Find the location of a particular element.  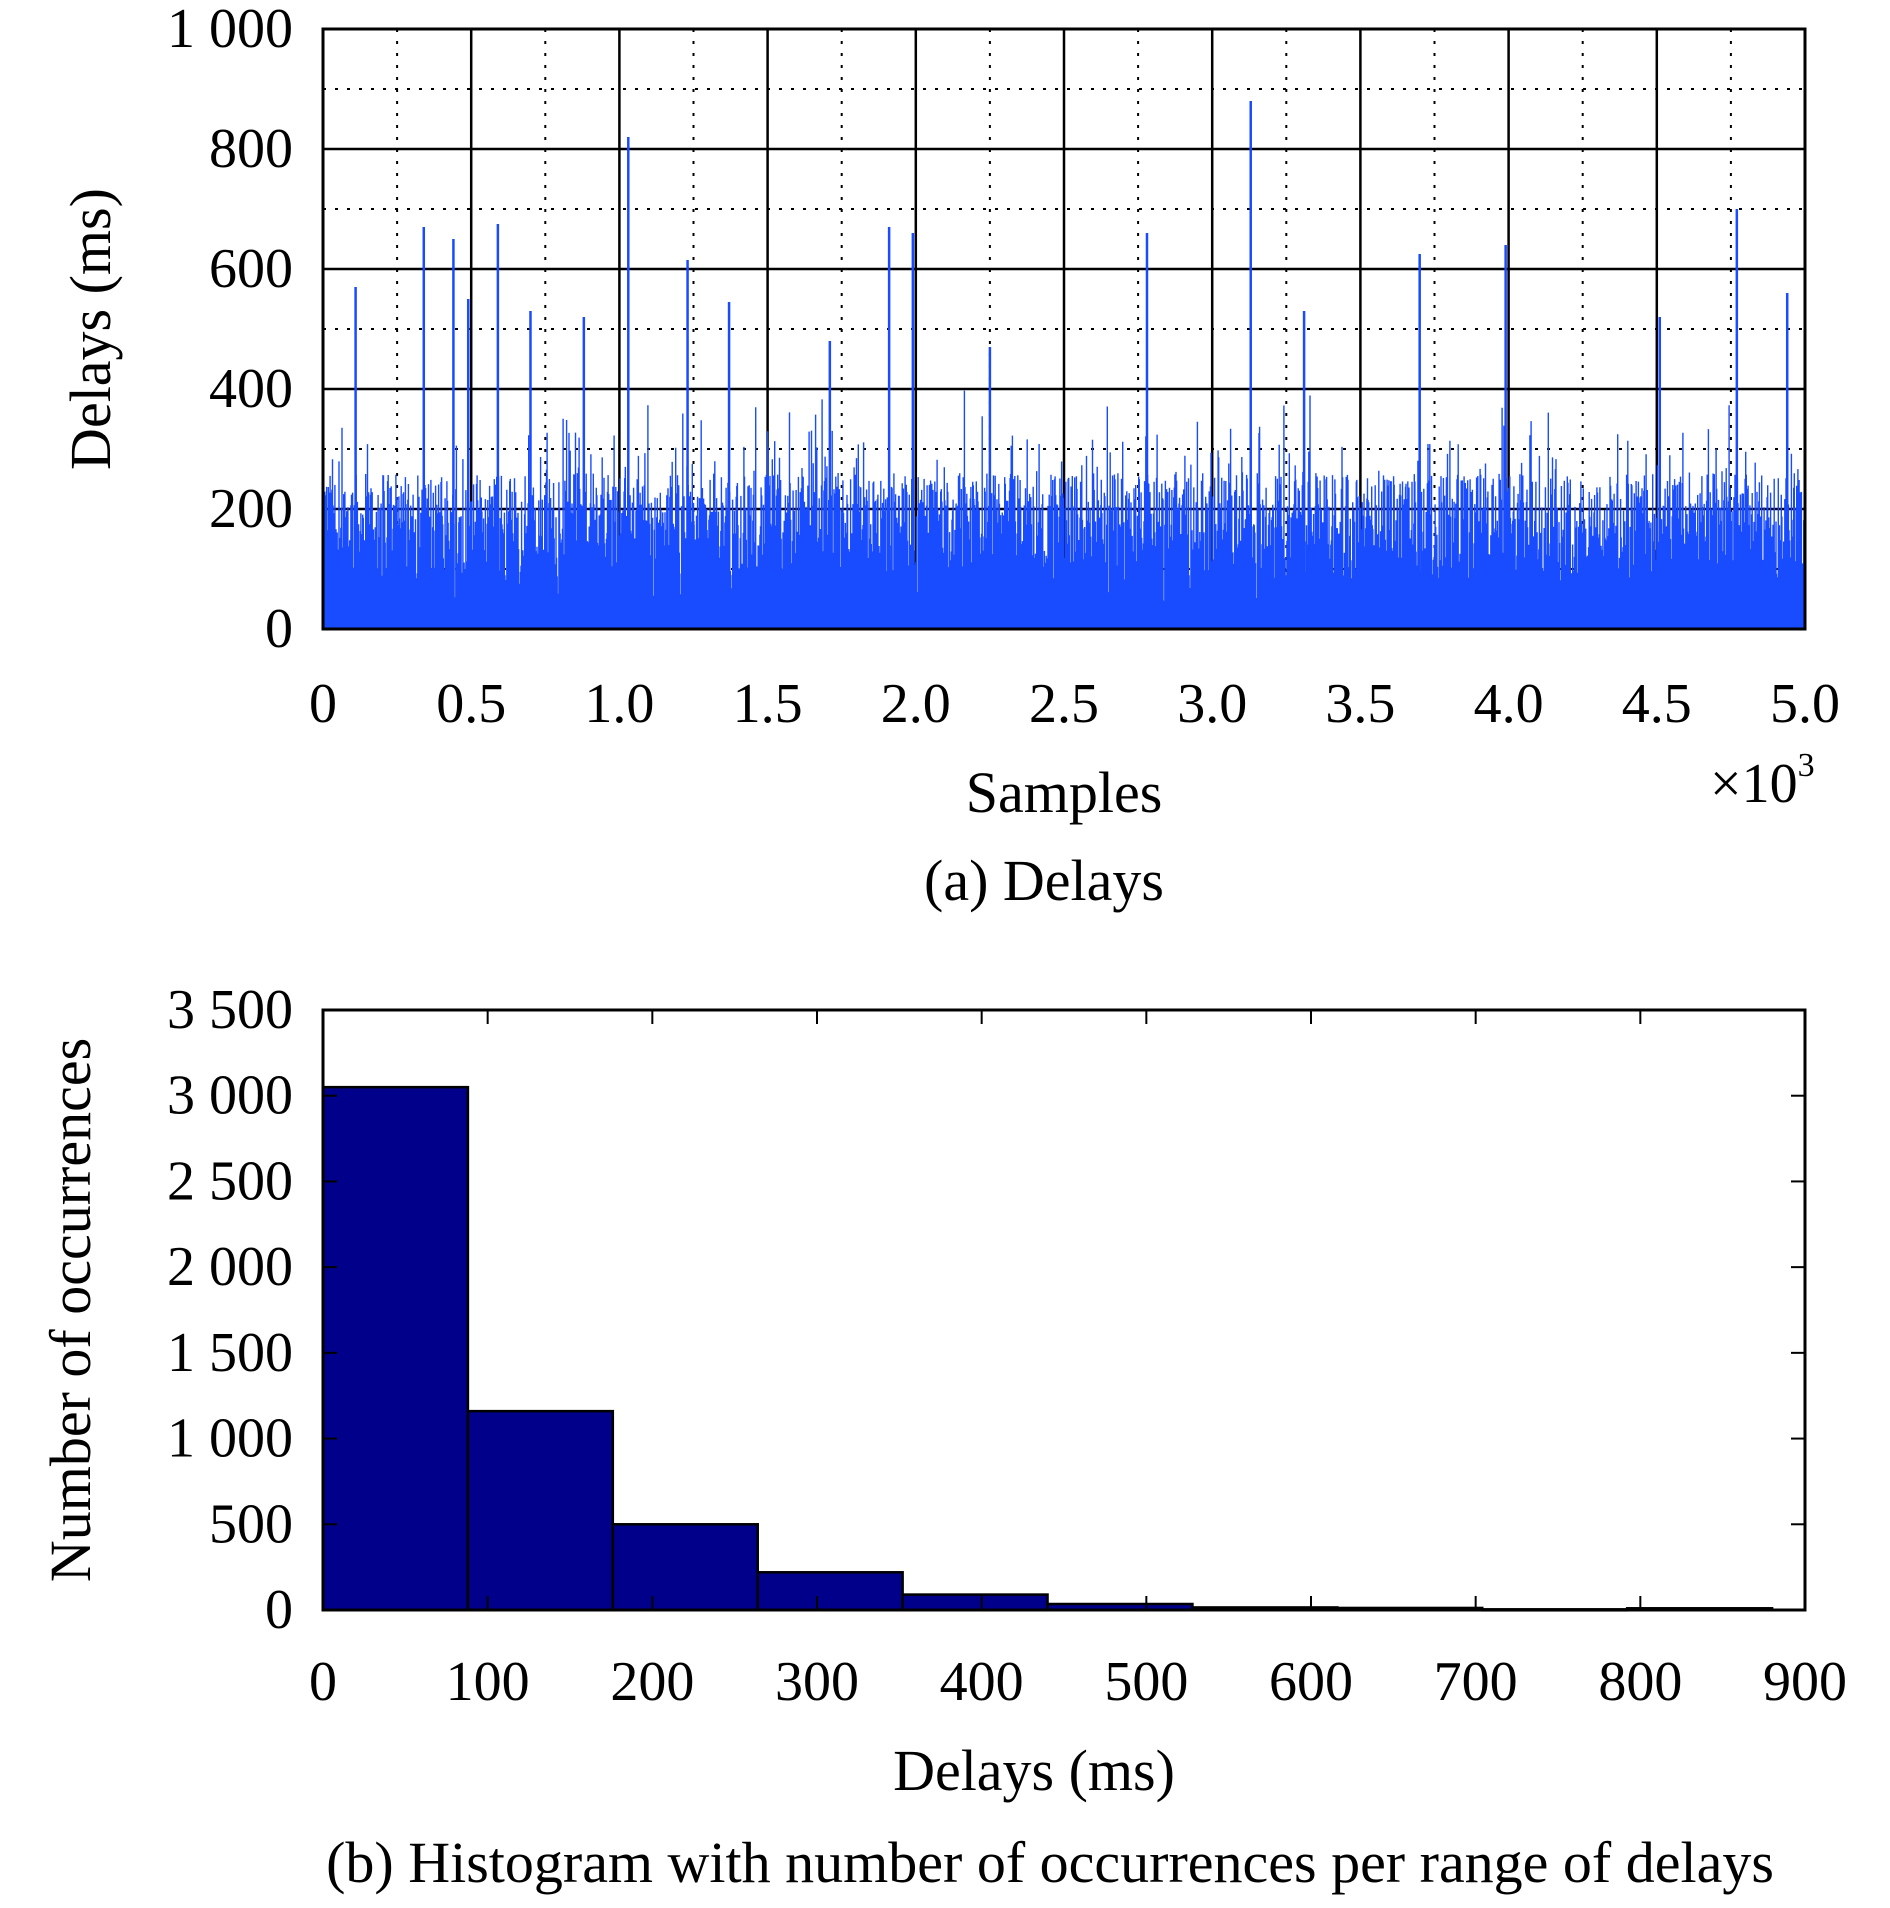

delays-y-tick-label: 800 is located at coordinates (251, 149).